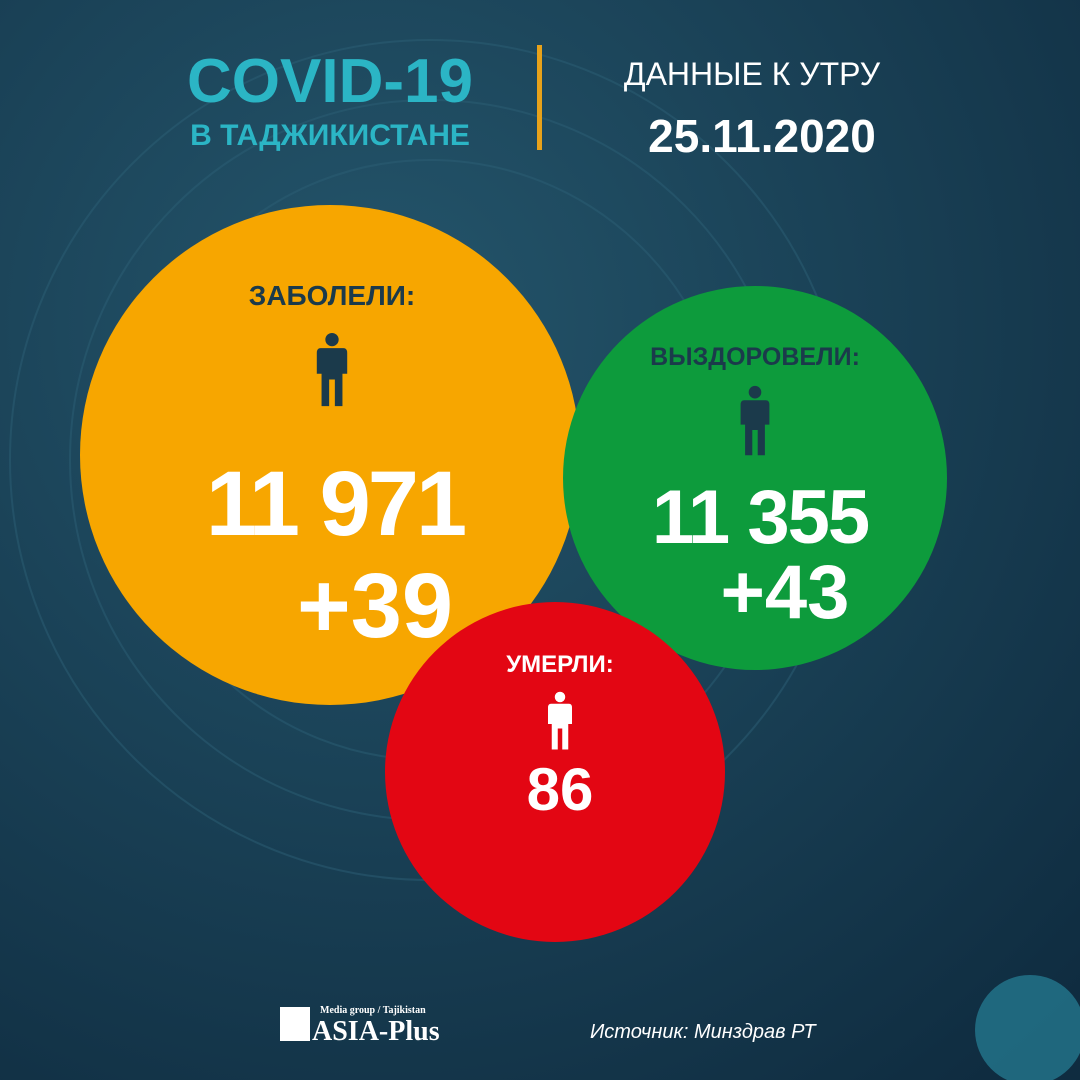 Image resolution: width=1080 pixels, height=1080 pixels. I want to click on recovered-label: ВЫЗДОРОВЕЛИ:, so click(755, 357).